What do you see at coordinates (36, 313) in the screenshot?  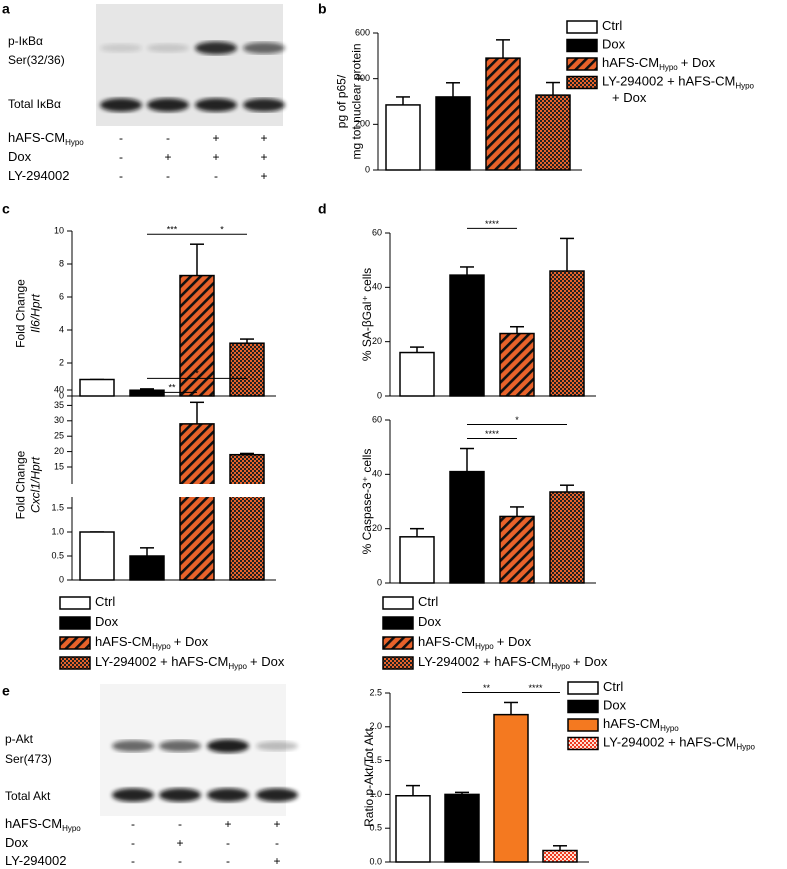 I see `y-axis-label: Il6/Hprt` at bounding box center [36, 313].